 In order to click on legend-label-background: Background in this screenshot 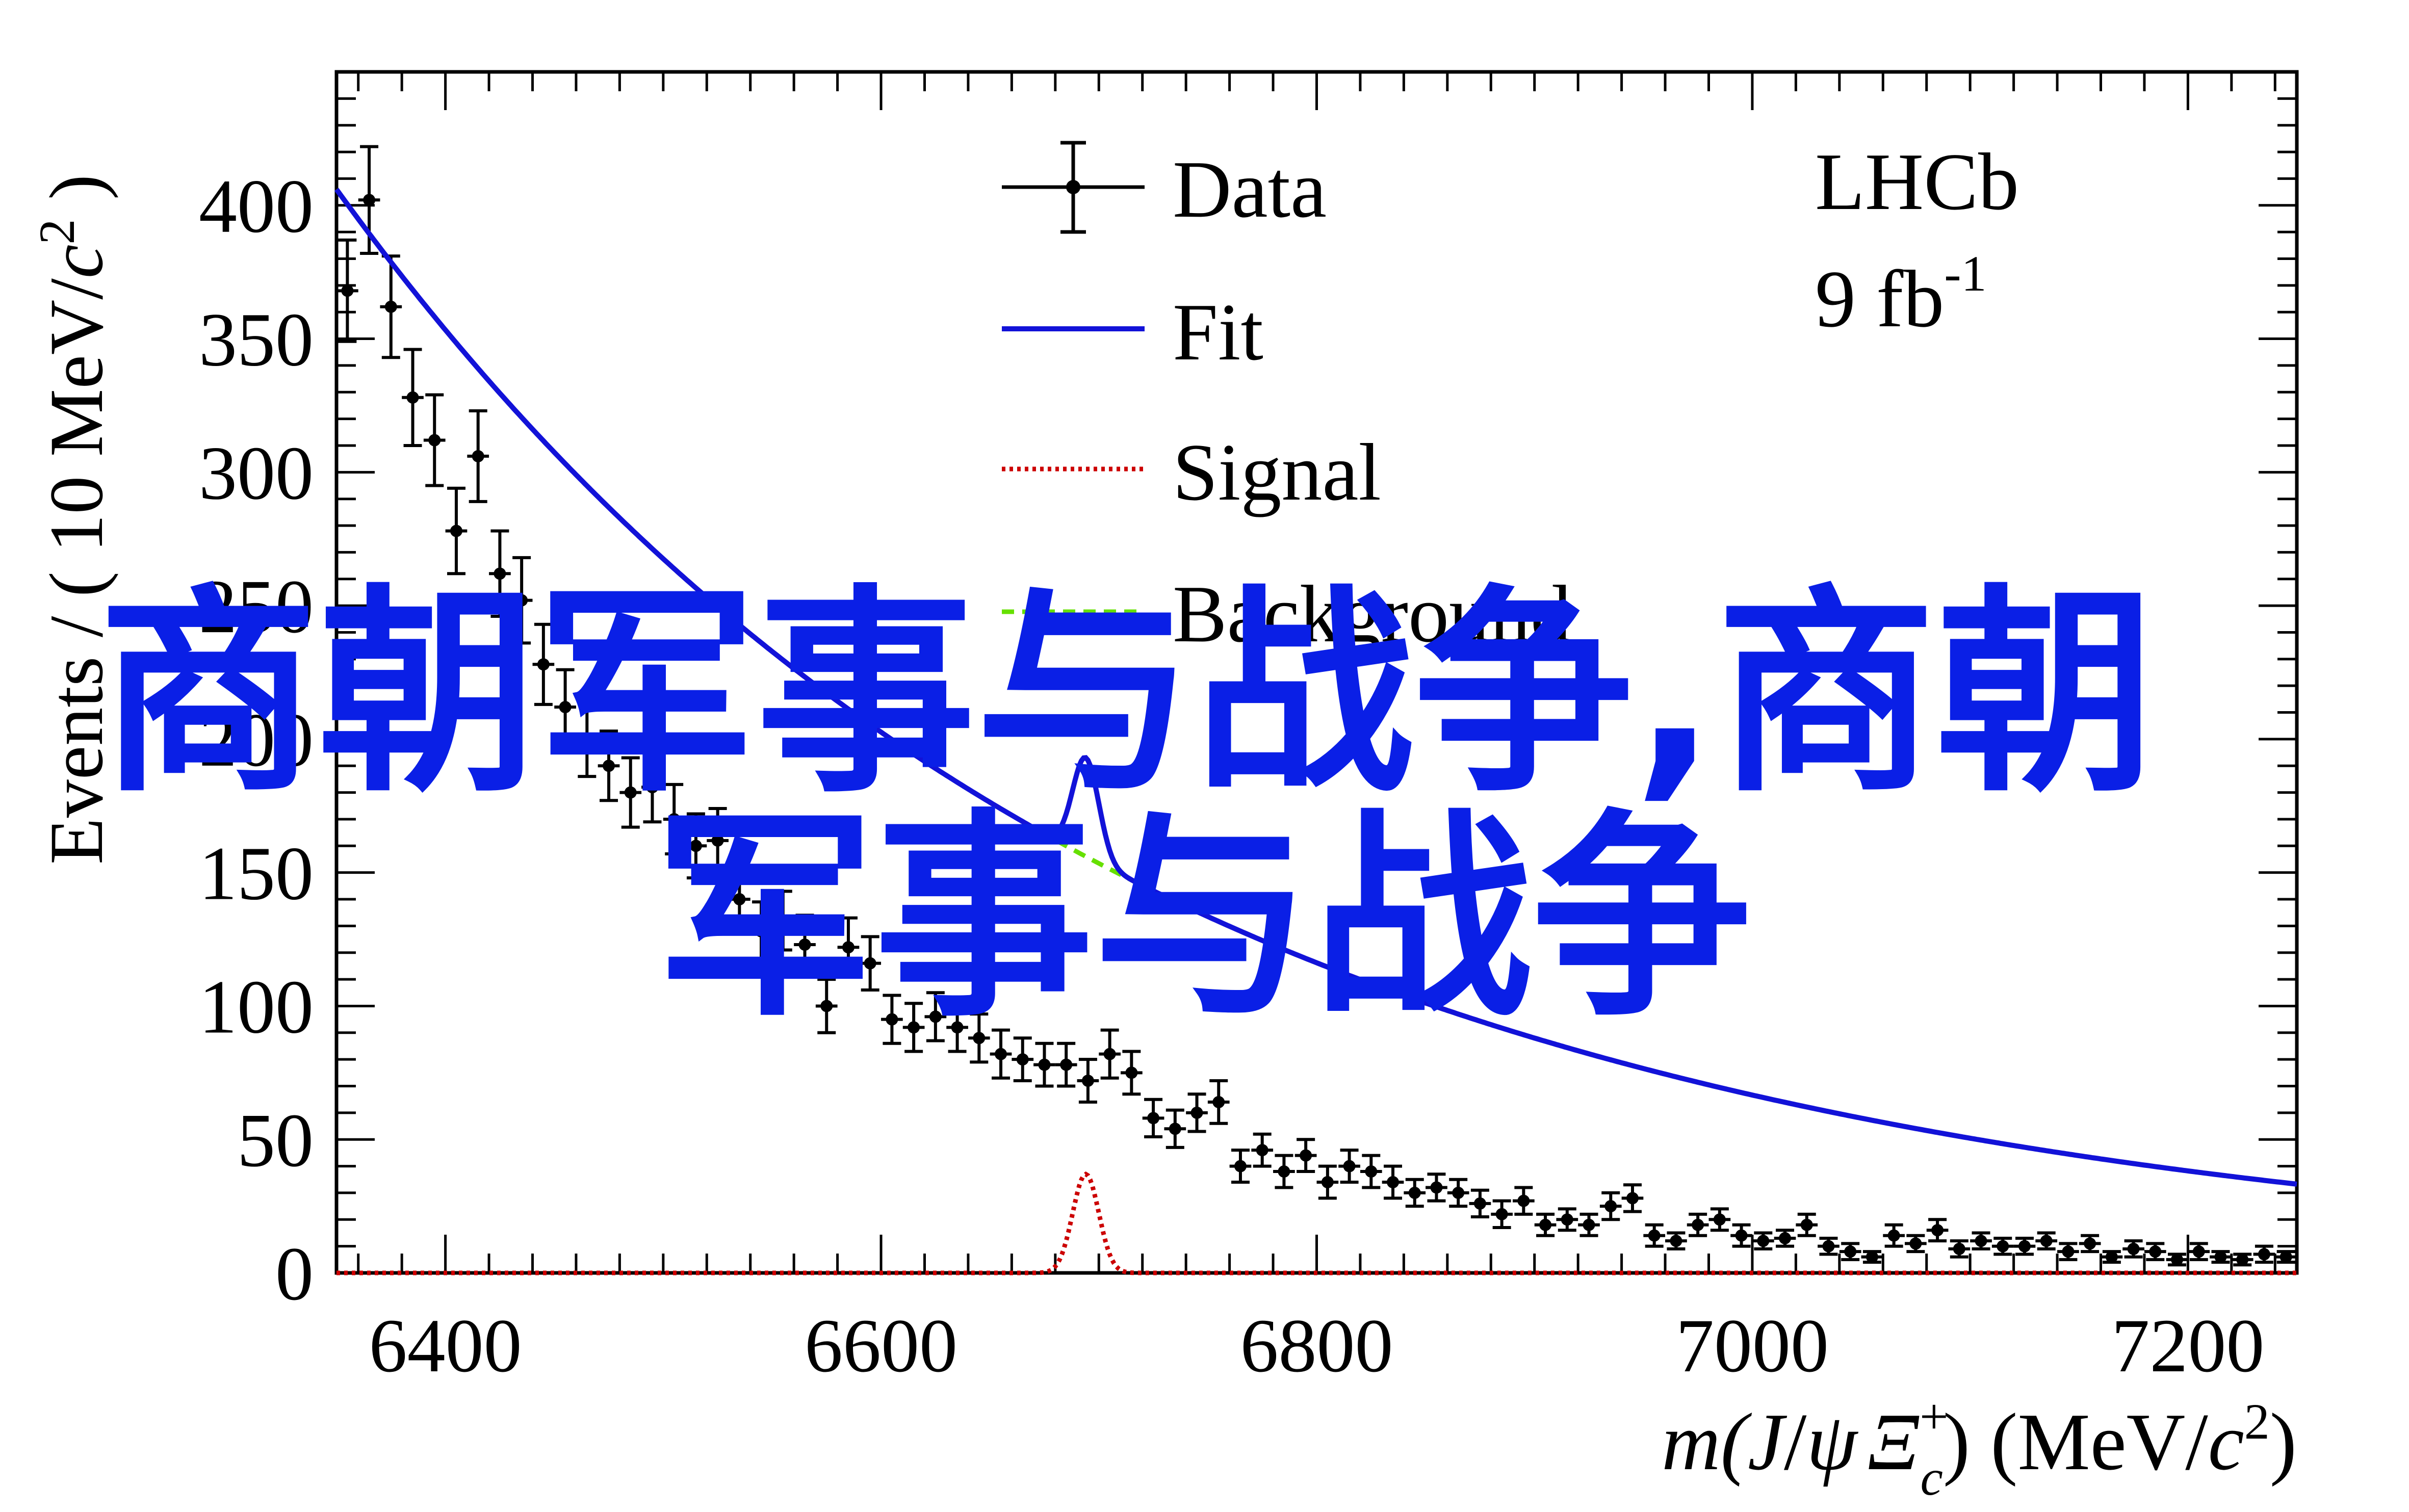, I will do `click(1372, 613)`.